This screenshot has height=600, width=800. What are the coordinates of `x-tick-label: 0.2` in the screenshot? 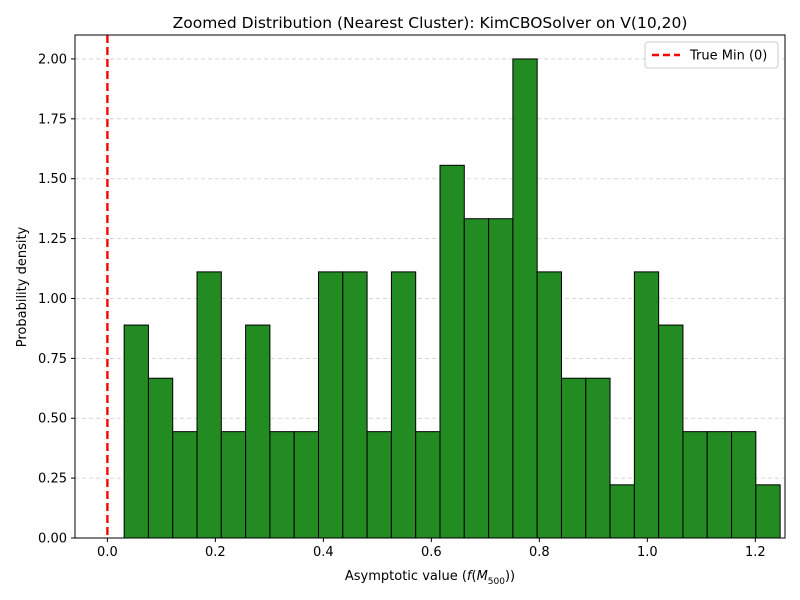 It's located at (215, 552).